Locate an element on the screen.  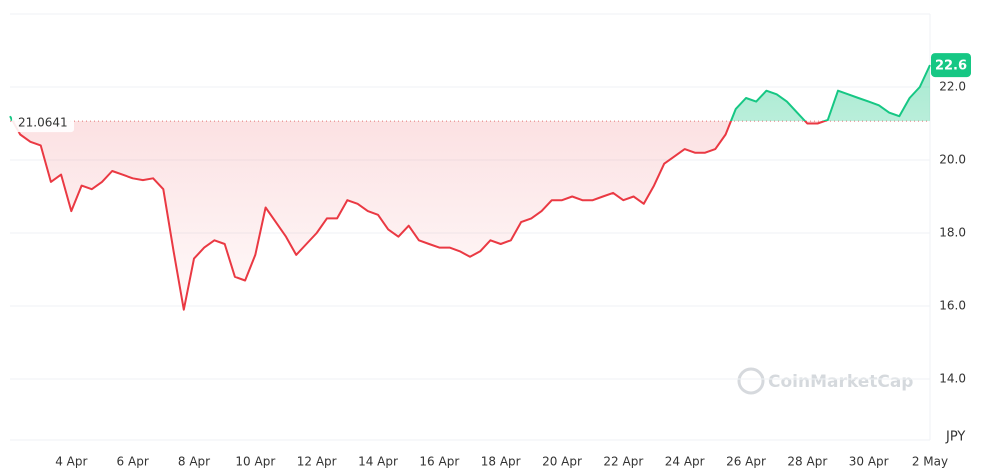
x-tick-label: 6 Apr is located at coordinates (133, 462).